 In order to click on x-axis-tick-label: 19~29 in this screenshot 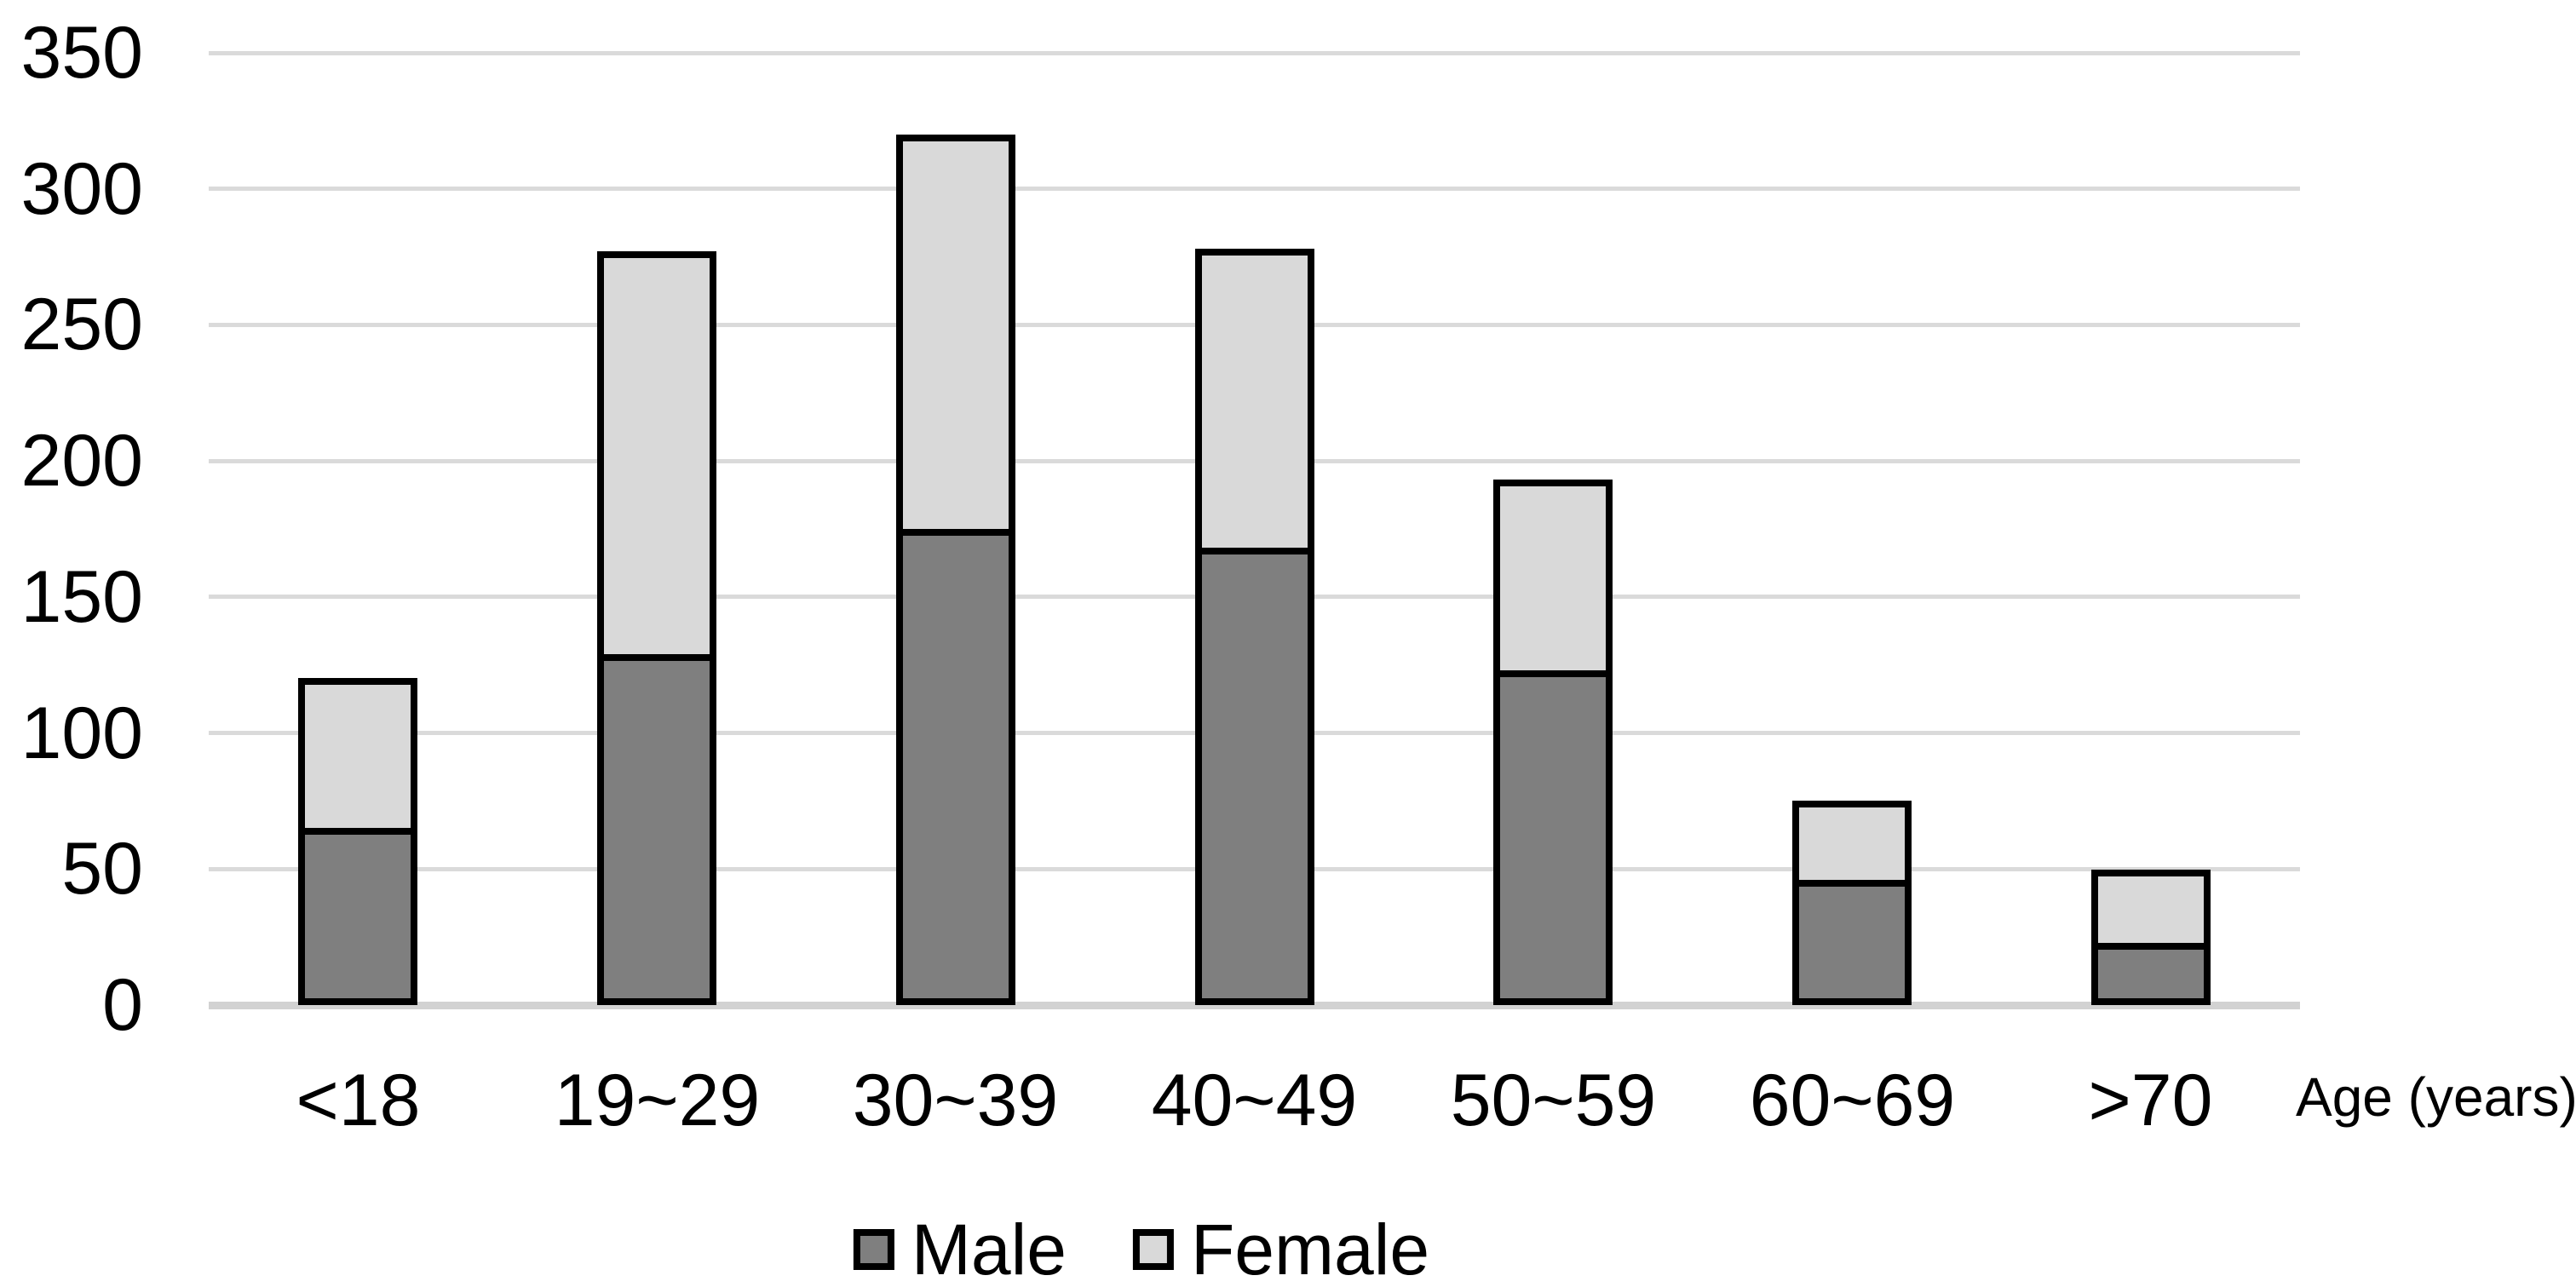, I will do `click(658, 1100)`.